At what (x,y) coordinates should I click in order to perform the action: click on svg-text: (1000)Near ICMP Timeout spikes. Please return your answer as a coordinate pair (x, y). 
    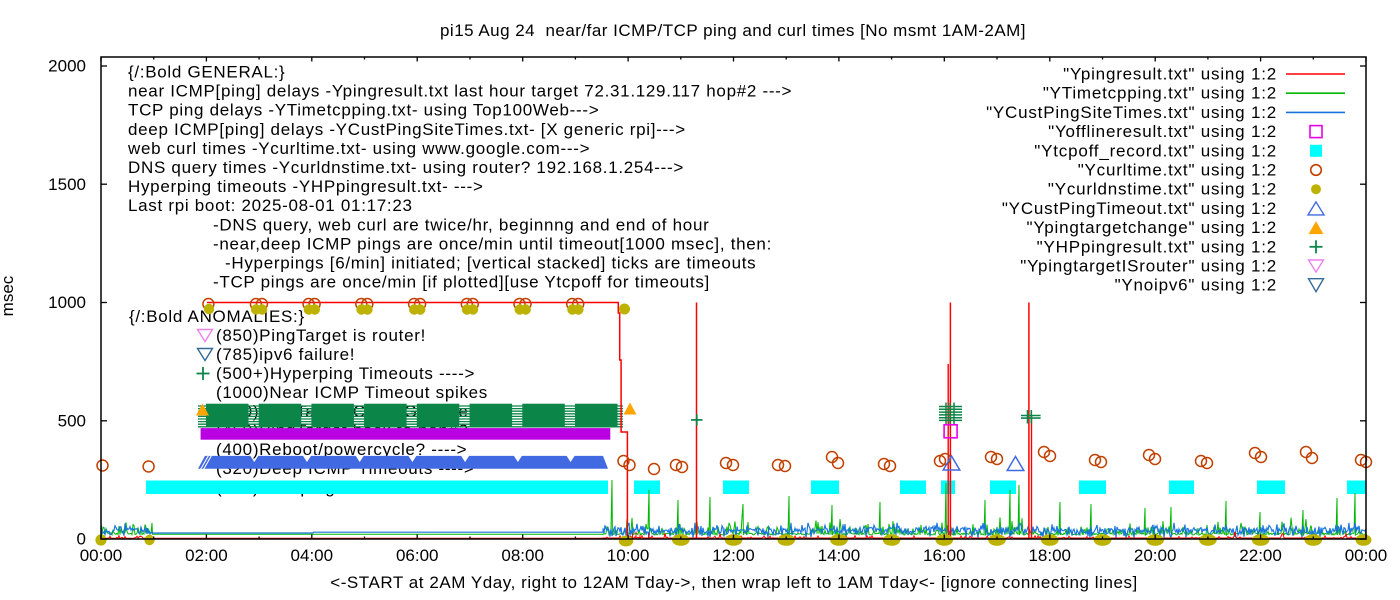
    Looking at the image, I should click on (352, 392).